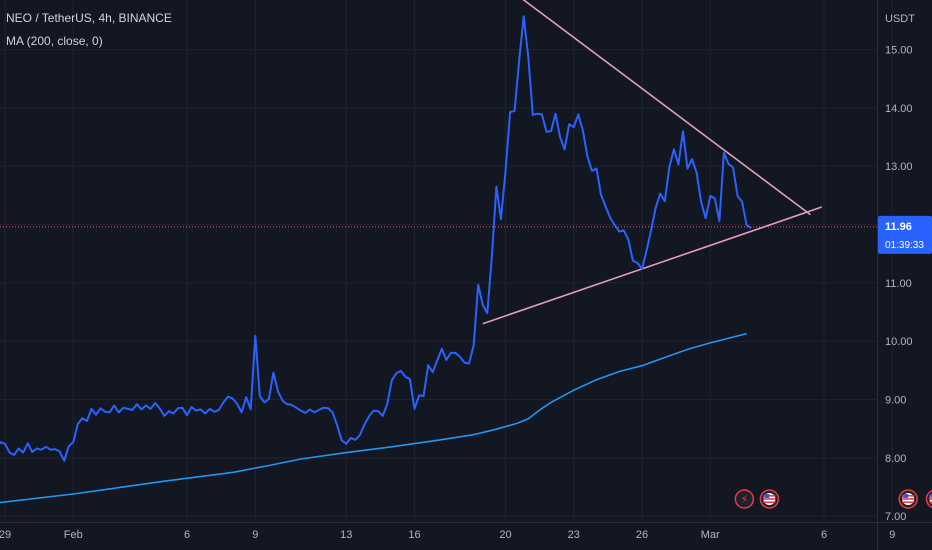 Image resolution: width=932 pixels, height=550 pixels. Describe the element at coordinates (899, 109) in the screenshot. I see `y-tick-label: 14.00` at that location.